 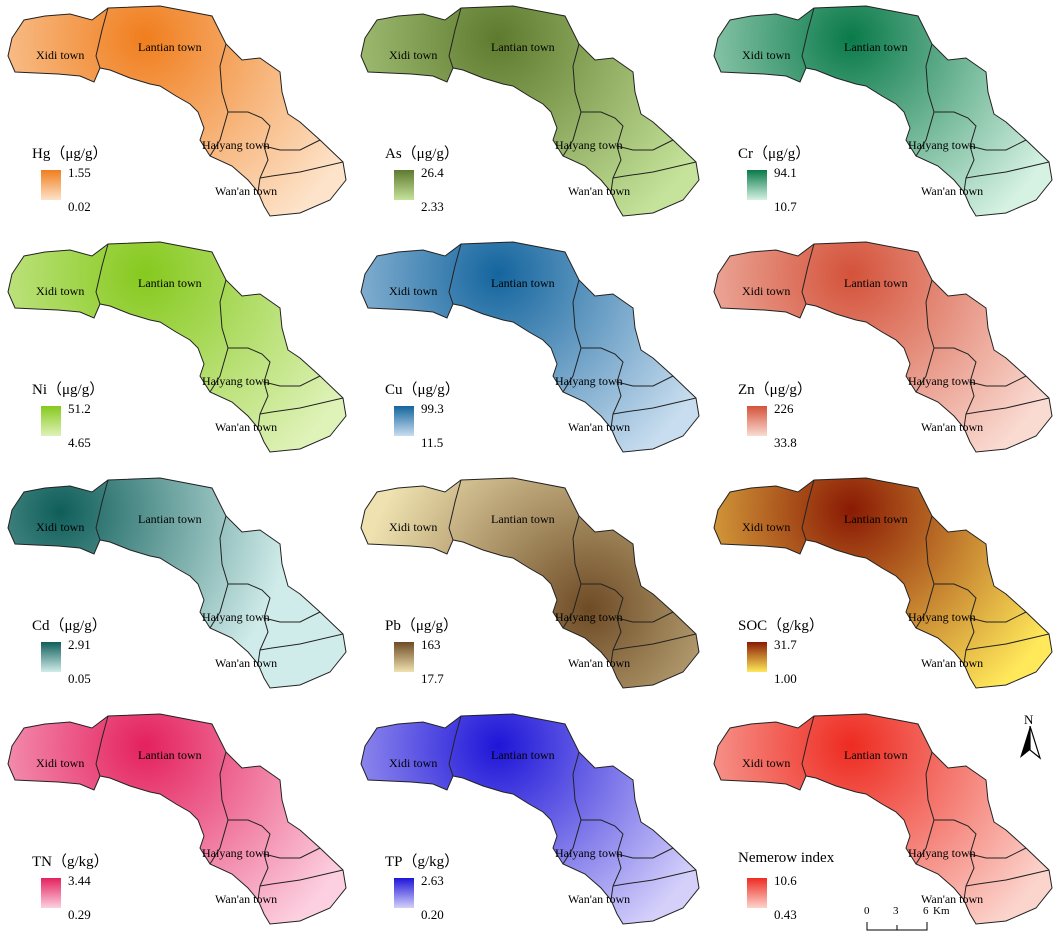 I want to click on legend-title: Zn（μg/g）, so click(x=775, y=390).